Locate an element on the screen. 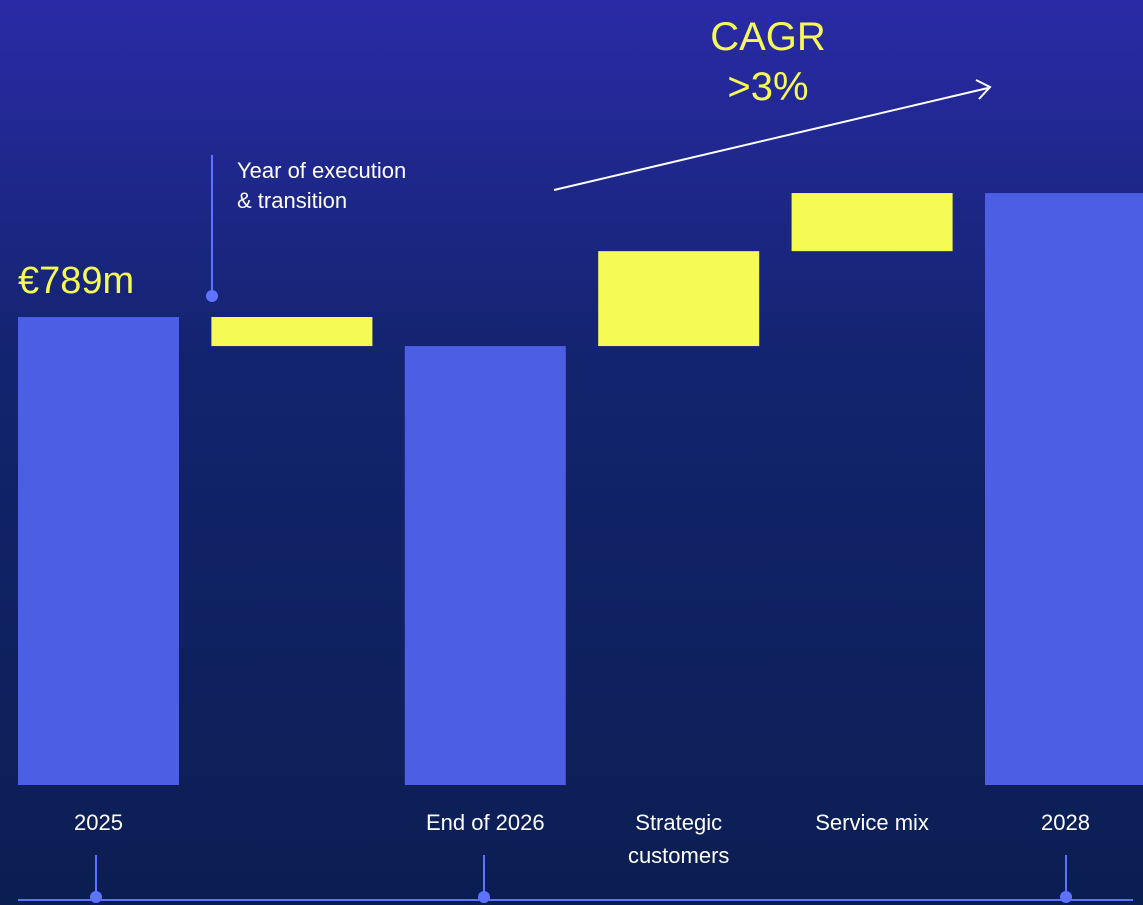 Image resolution: width=1143 pixels, height=905 pixels. annotation: Year of execution & transition is located at coordinates (322, 185).